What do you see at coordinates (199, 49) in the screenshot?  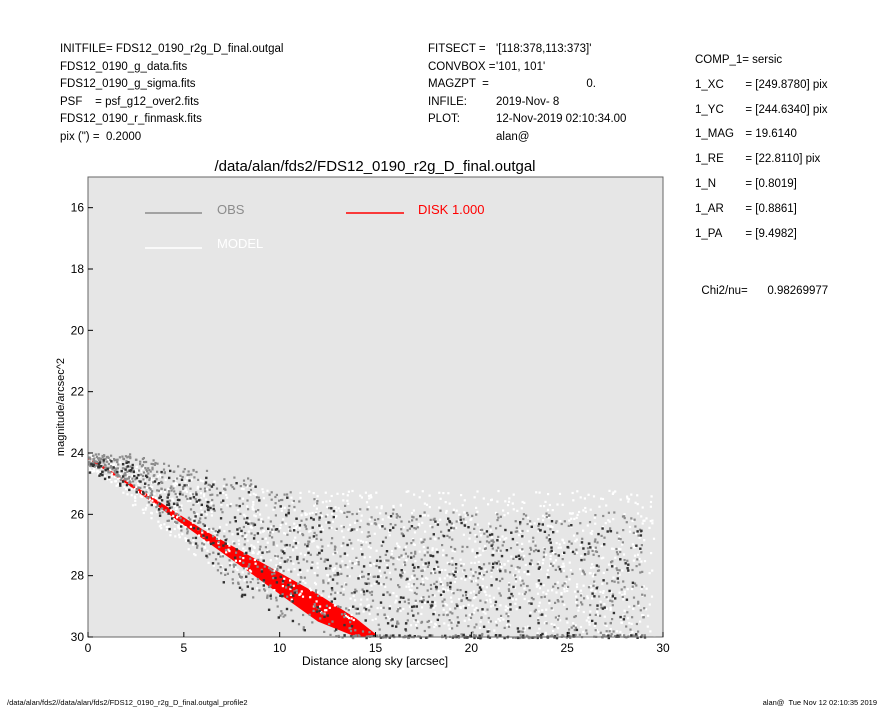 I see `header-left-value: FDS12_0190_r2g_D_final.outgal` at bounding box center [199, 49].